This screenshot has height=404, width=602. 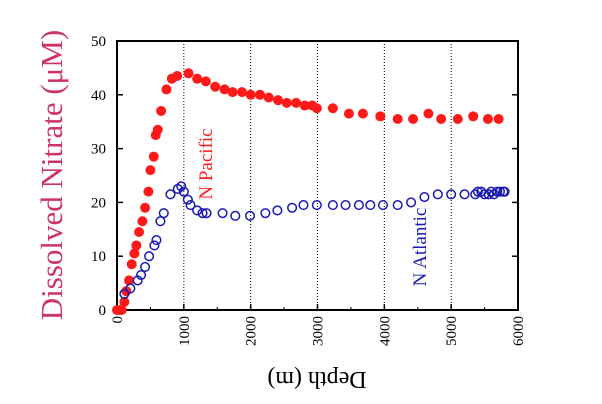 What do you see at coordinates (452, 331) in the screenshot?
I see `x-tick-label: 5000` at bounding box center [452, 331].